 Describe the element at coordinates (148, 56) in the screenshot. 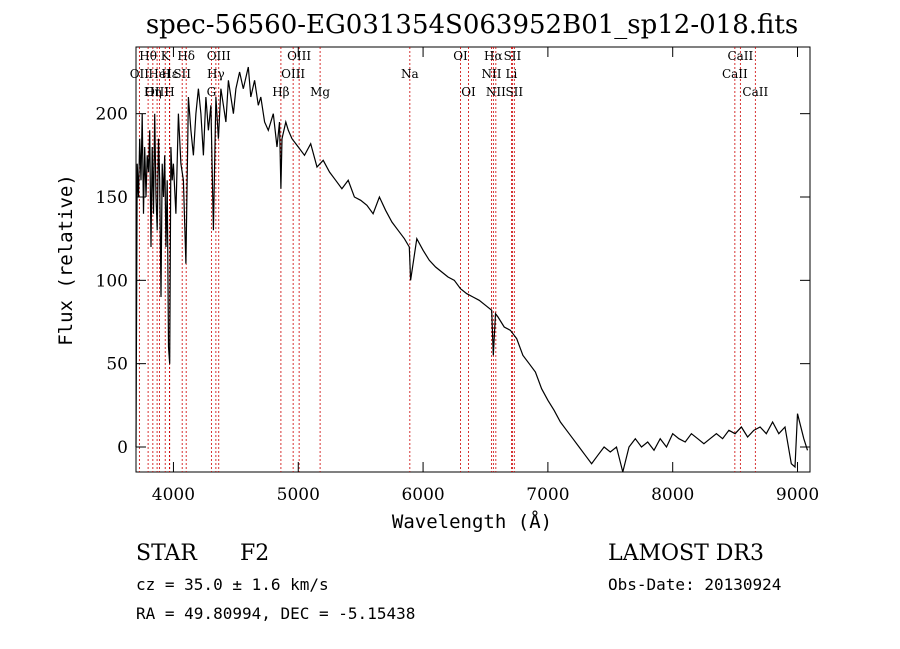

I see `line-marker-label: Hθ` at that location.